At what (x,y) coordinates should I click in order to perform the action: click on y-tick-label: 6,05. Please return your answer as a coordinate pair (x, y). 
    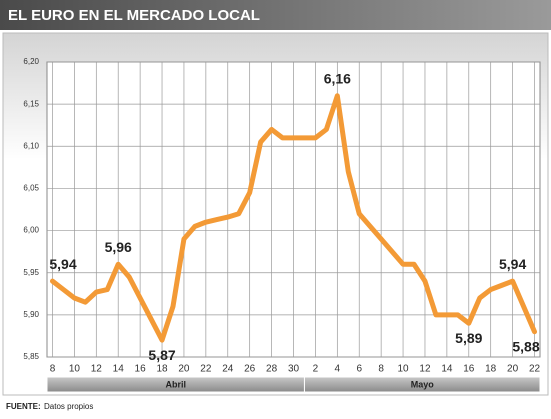
    Looking at the image, I should click on (31, 188).